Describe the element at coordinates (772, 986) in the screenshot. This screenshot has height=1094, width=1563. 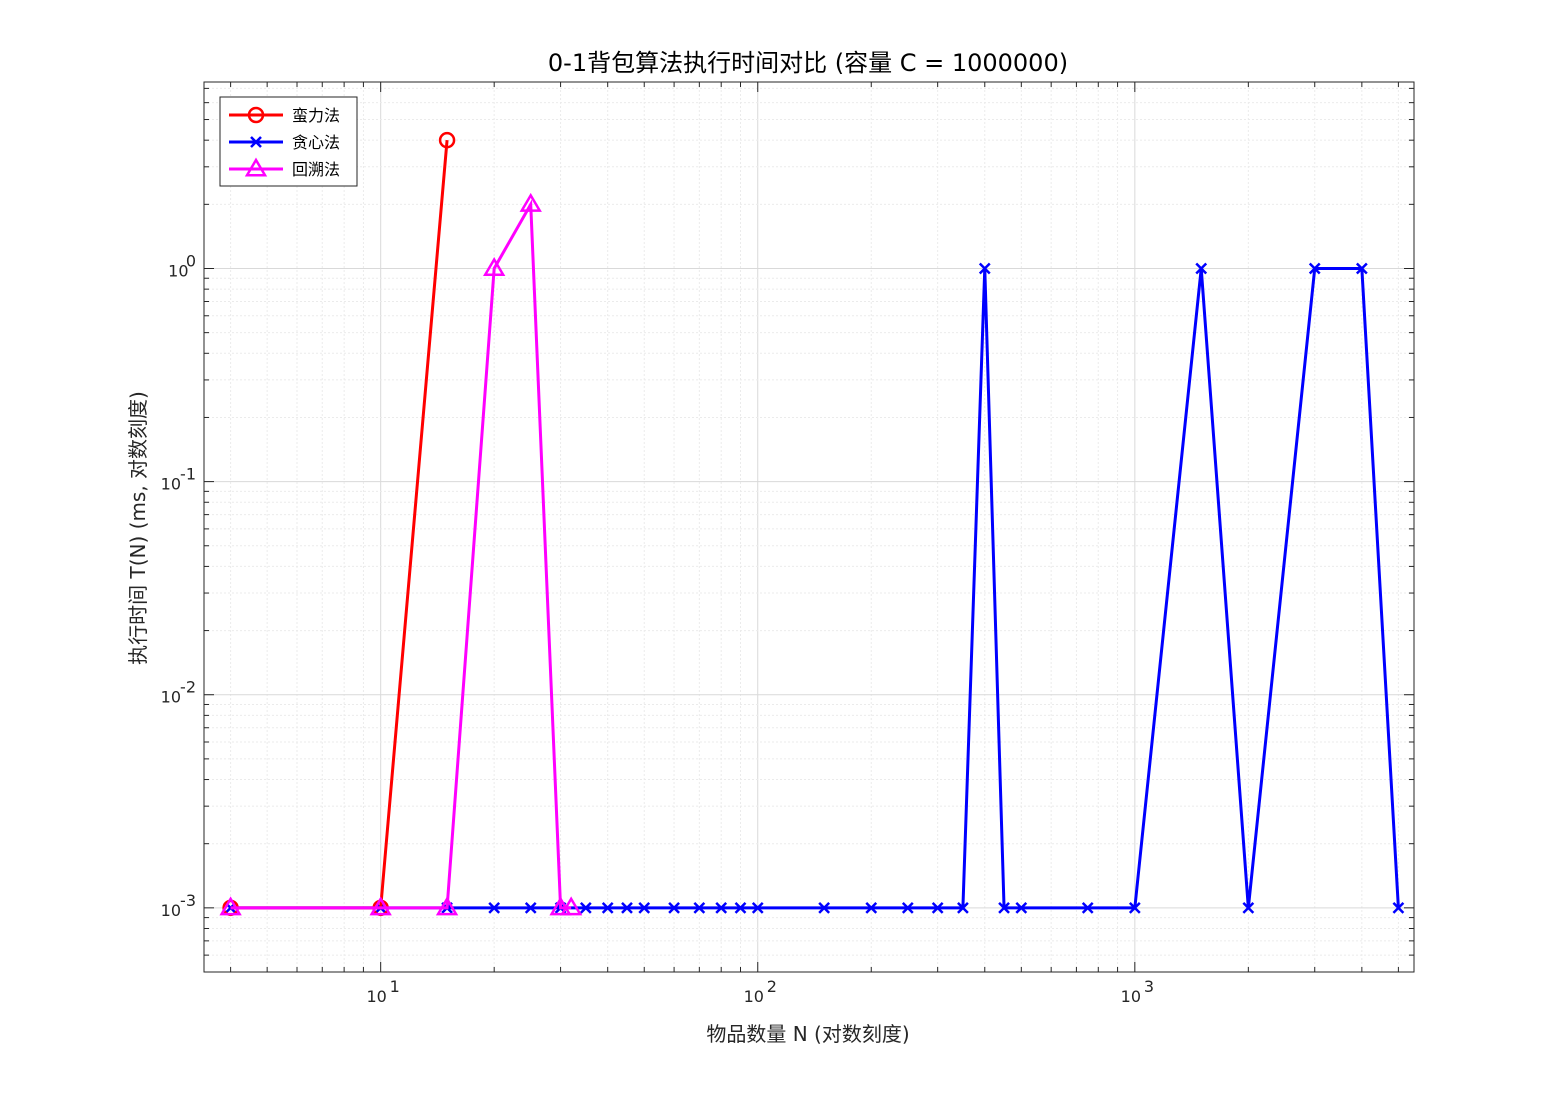
I see `x-tick-label-exponent: 2` at that location.